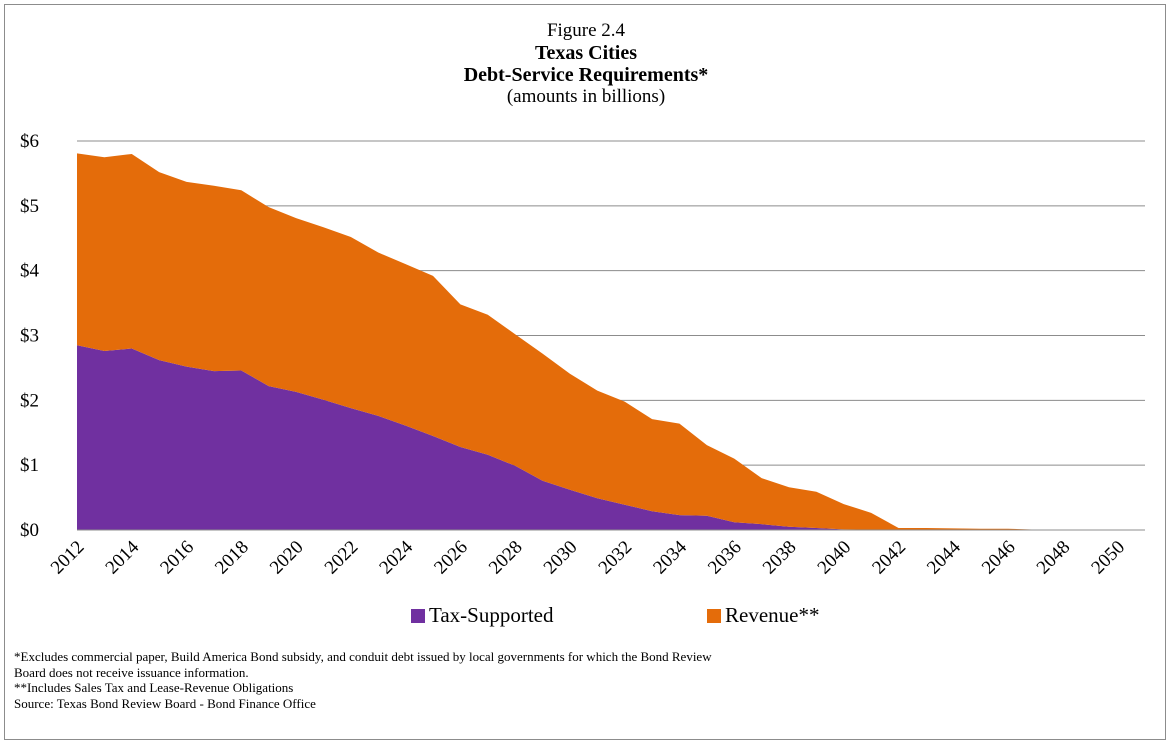  I want to click on x-tick-label: 2026, so click(451, 558).